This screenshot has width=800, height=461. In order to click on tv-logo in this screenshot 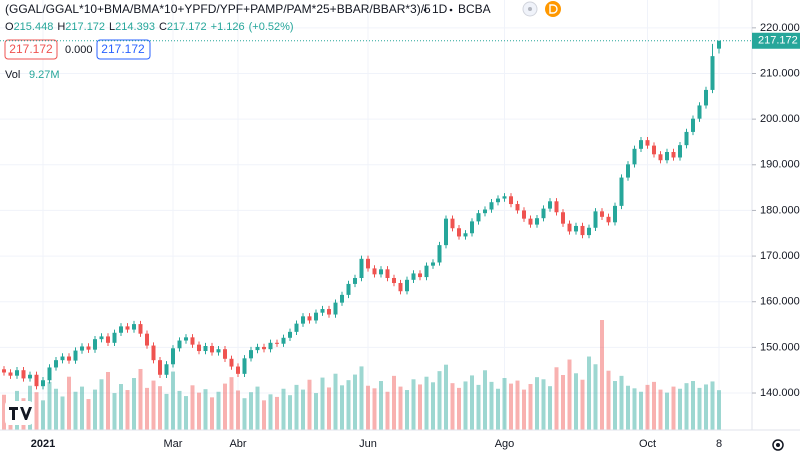, I will do `click(19, 413)`.